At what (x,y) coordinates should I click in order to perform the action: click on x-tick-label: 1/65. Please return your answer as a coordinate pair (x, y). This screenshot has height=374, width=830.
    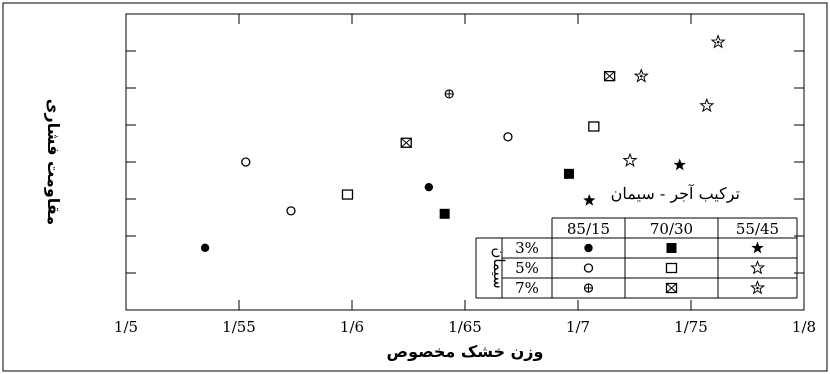
    Looking at the image, I should click on (465, 327).